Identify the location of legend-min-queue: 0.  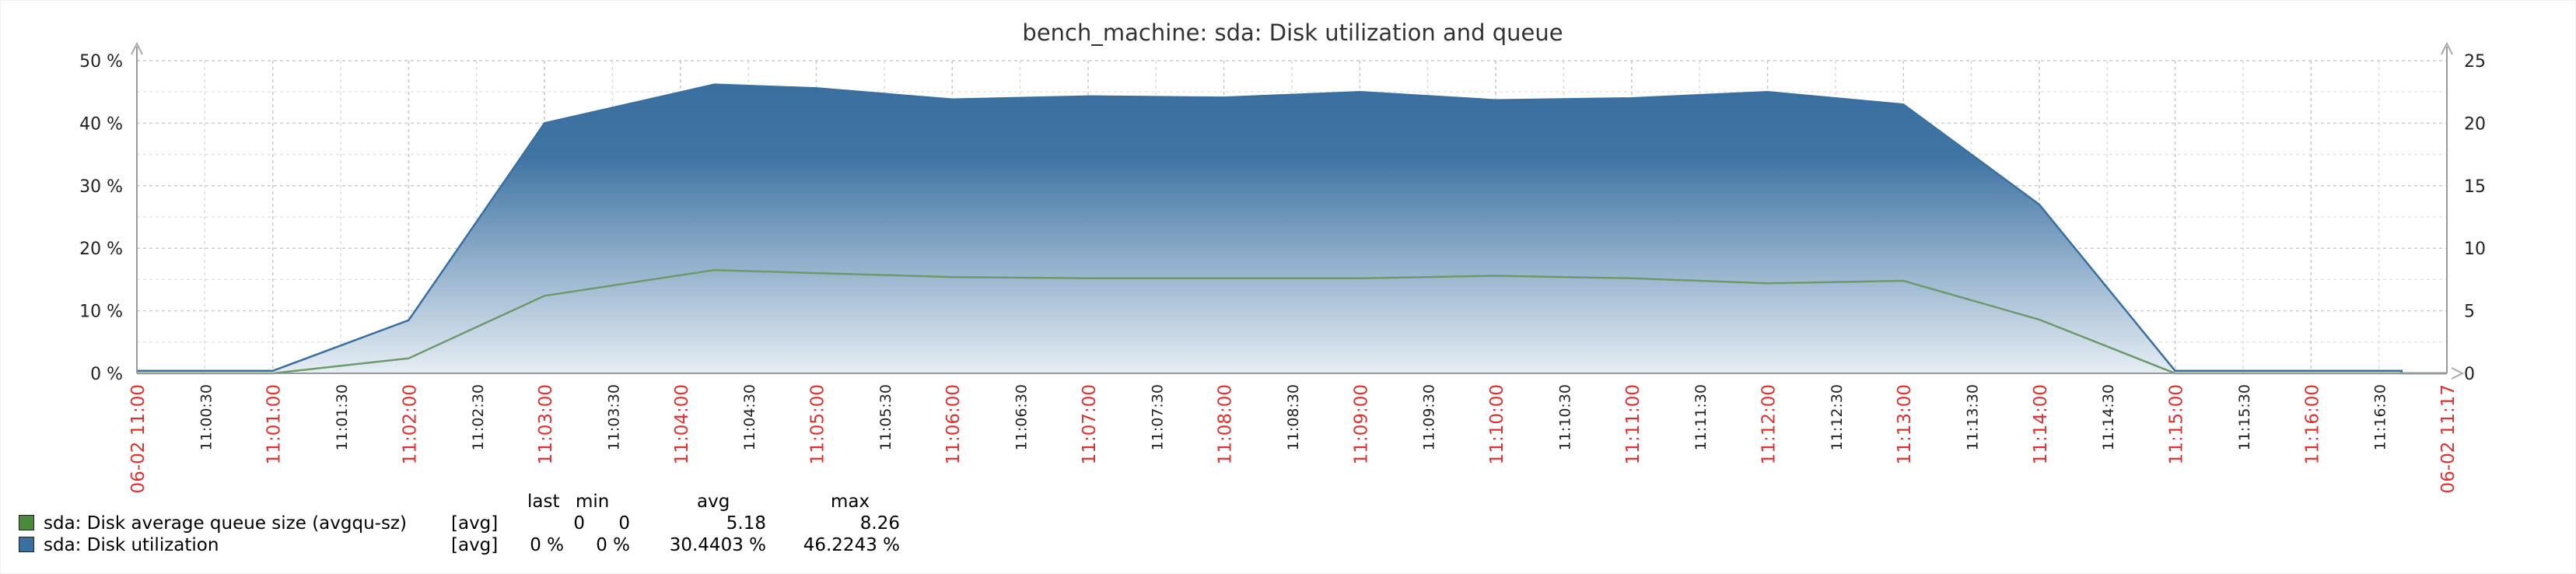
(624, 524).